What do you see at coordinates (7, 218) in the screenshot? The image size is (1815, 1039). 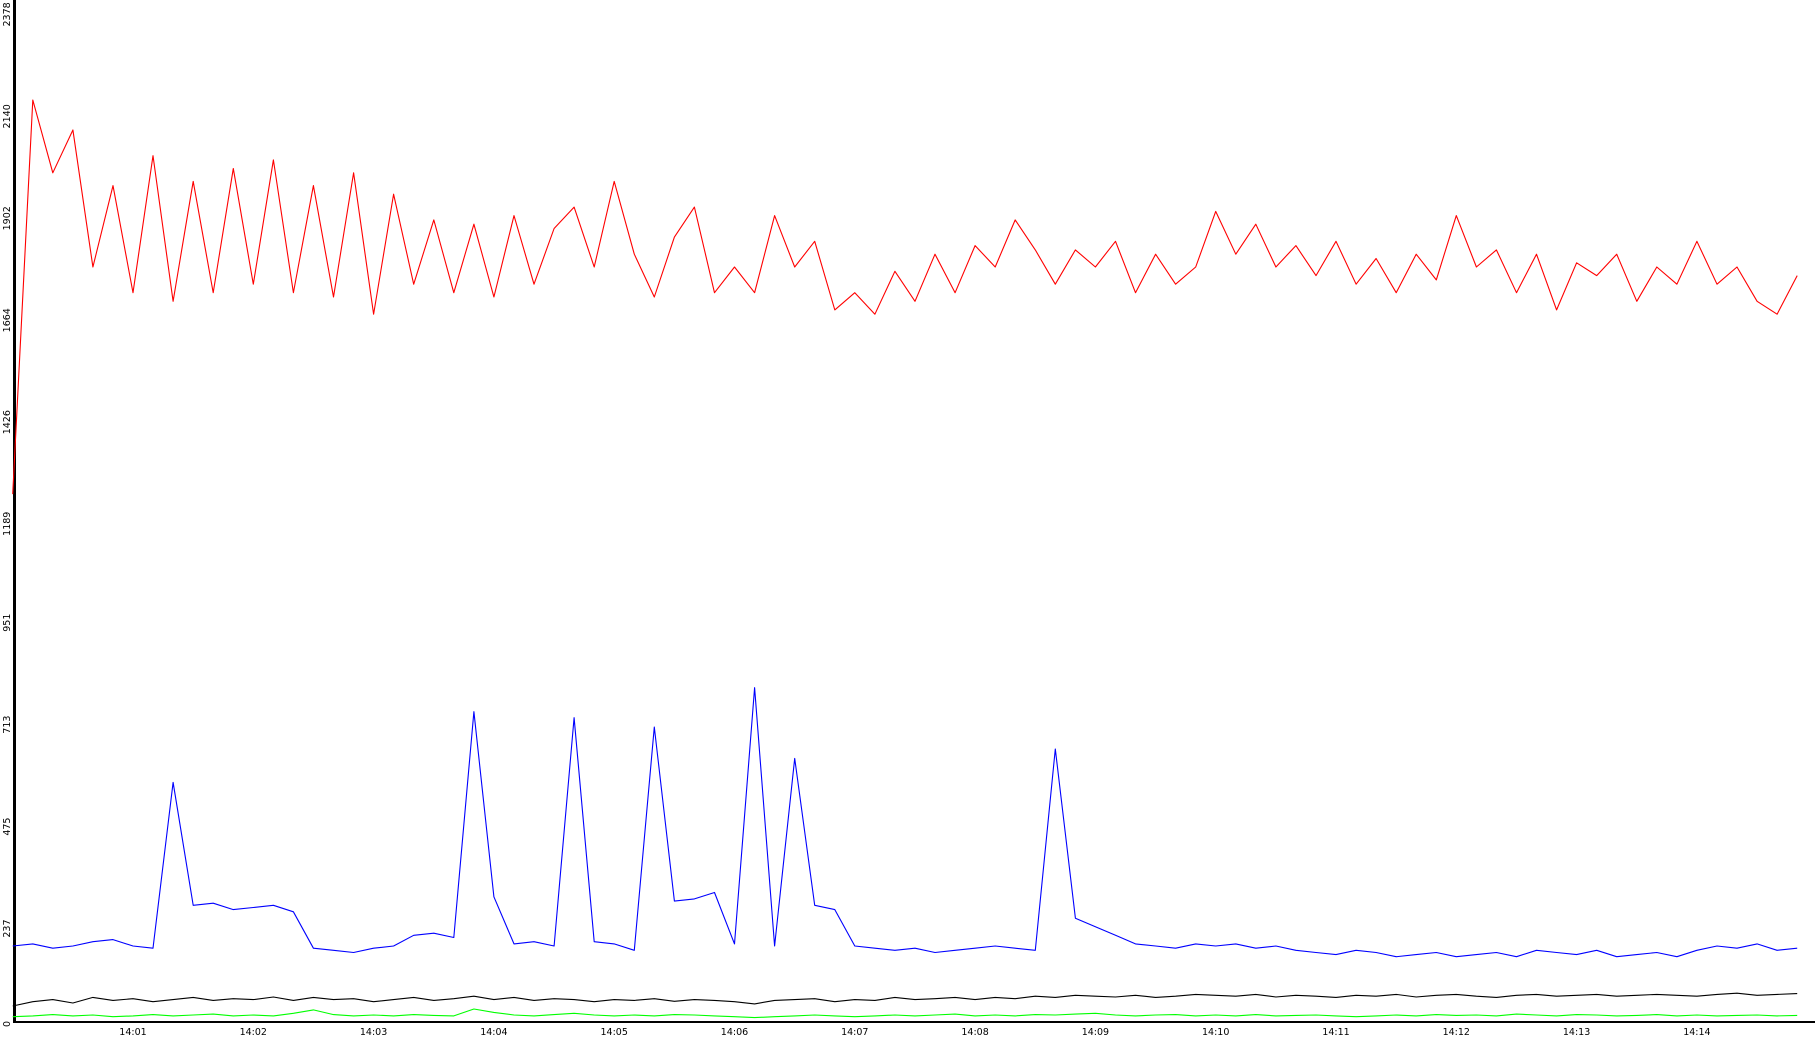 I see `y-tick-label: 1902` at bounding box center [7, 218].